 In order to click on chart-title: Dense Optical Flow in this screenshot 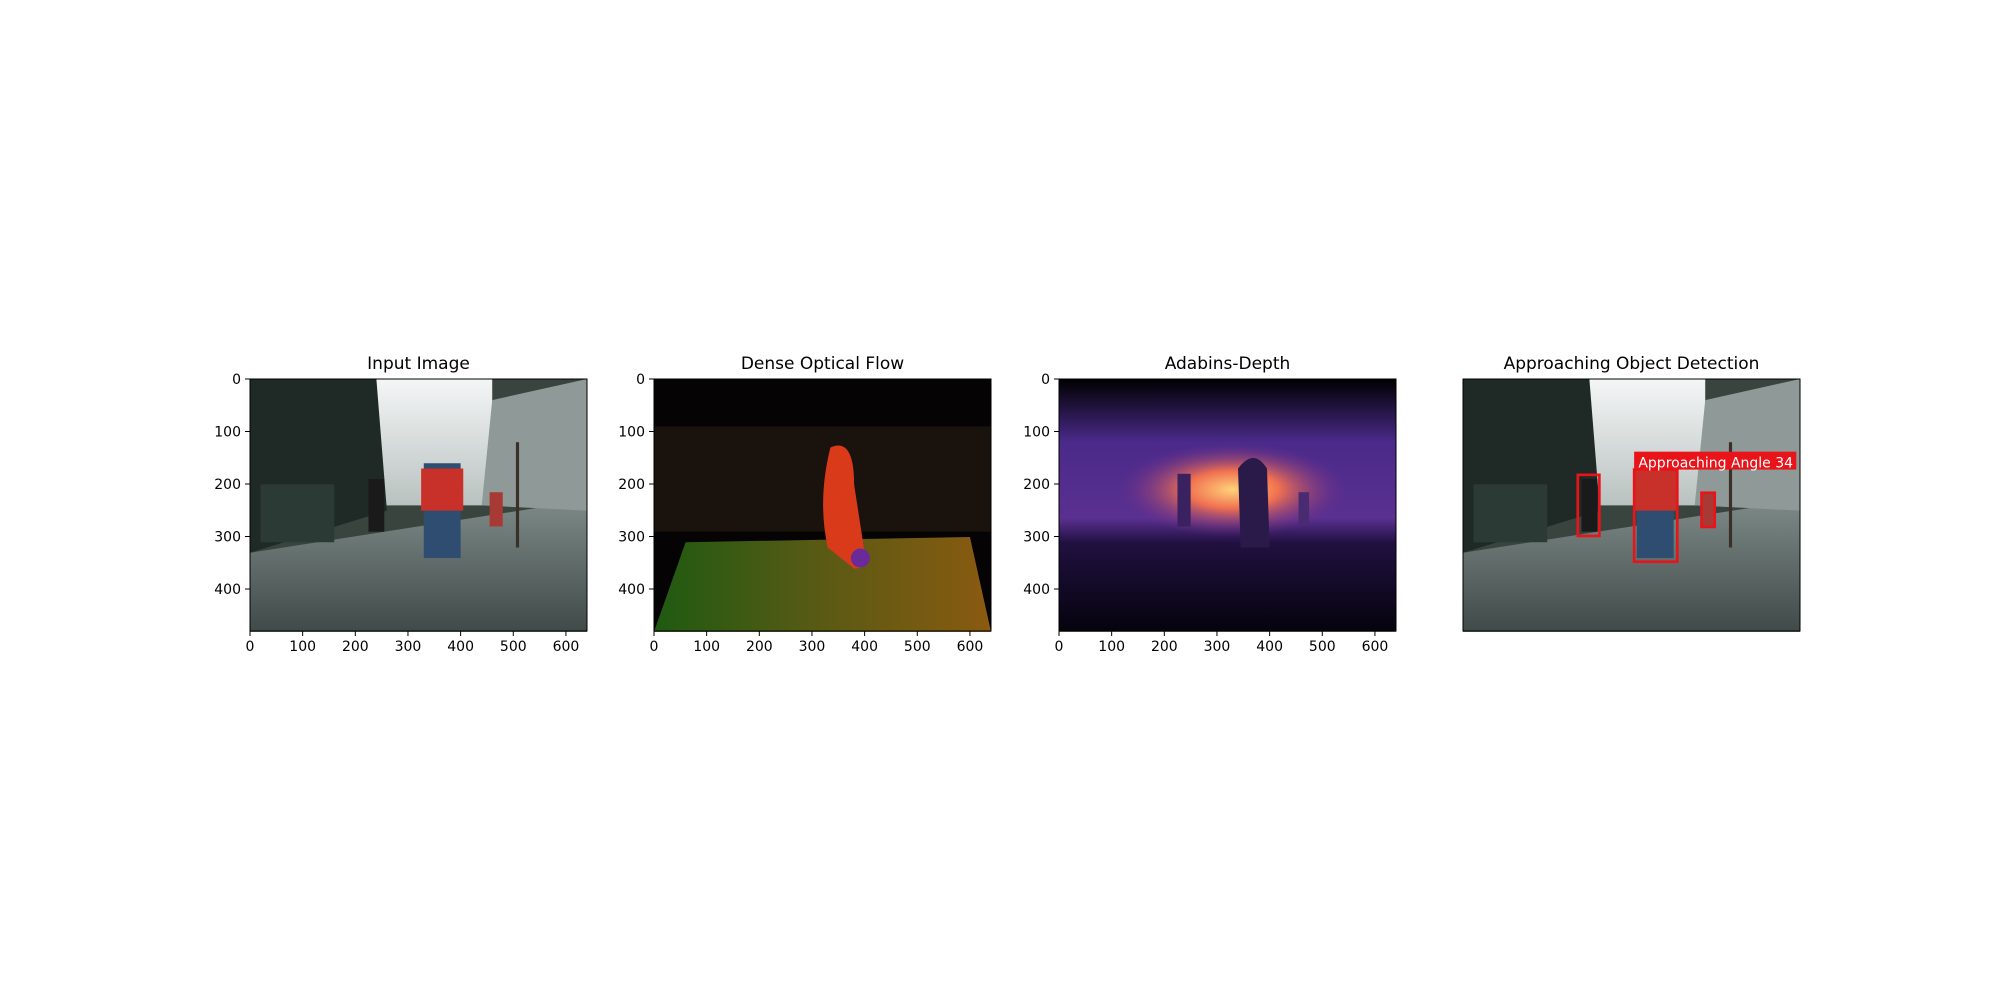, I will do `click(822, 364)`.